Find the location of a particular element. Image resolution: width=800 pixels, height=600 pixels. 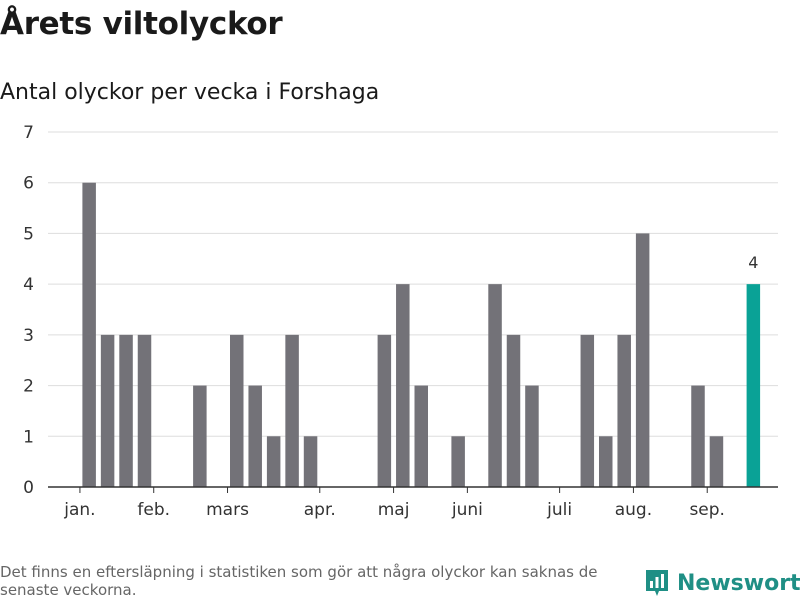

x-tick-label: feb. is located at coordinates (153, 510).